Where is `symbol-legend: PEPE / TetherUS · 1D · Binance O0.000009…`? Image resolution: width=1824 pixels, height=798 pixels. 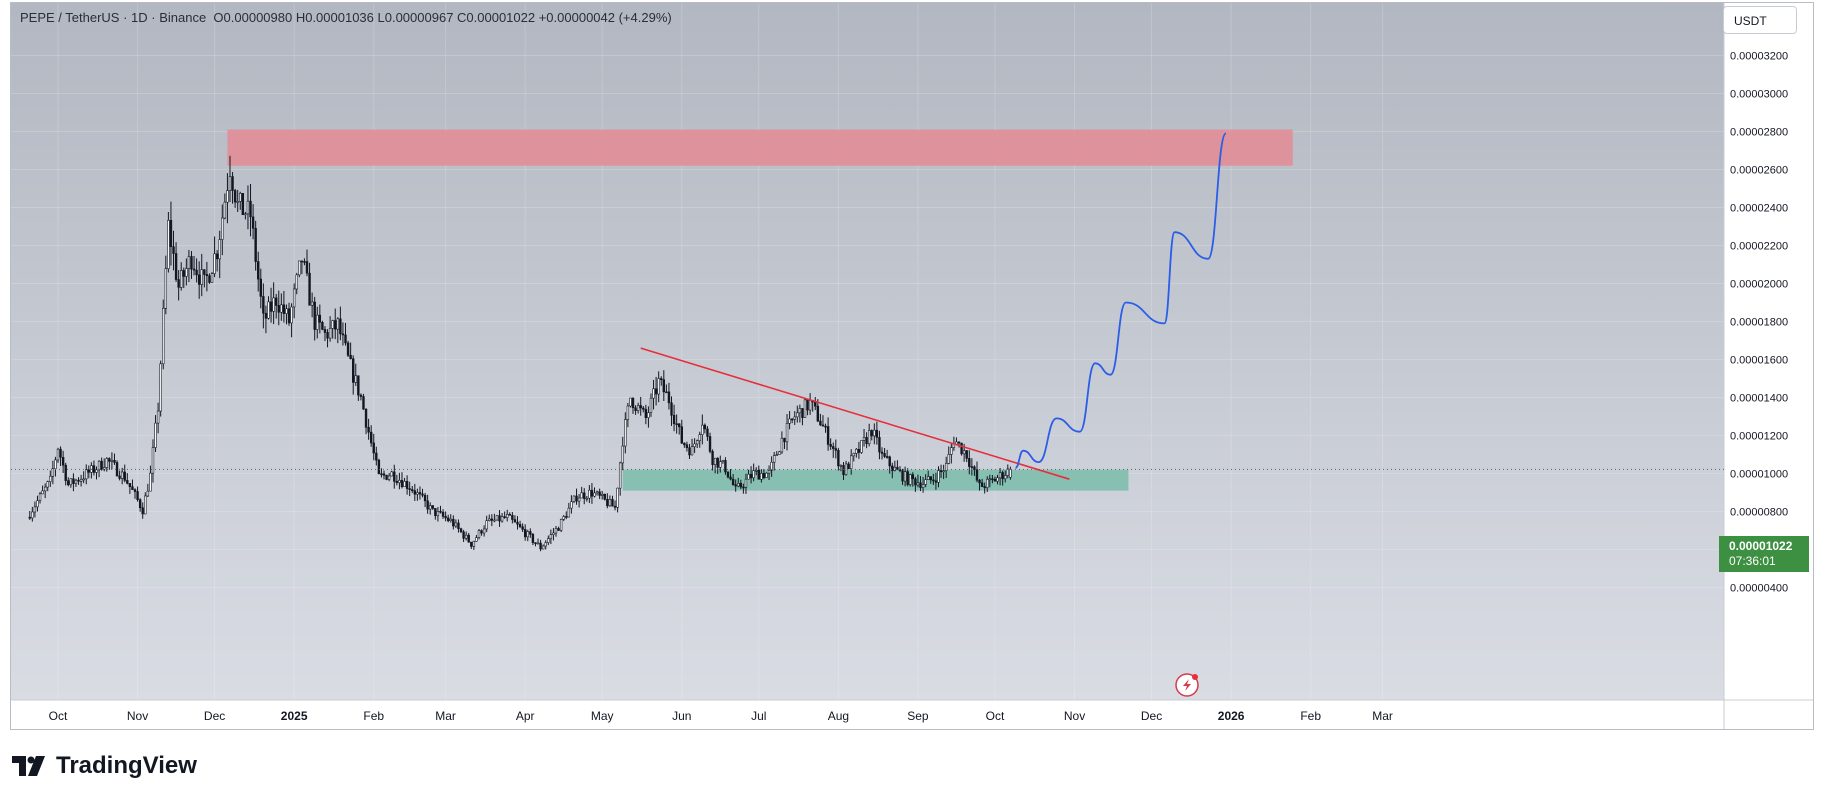
symbol-legend: PEPE / TetherUS · 1D · Binance O0.000009… is located at coordinates (346, 17).